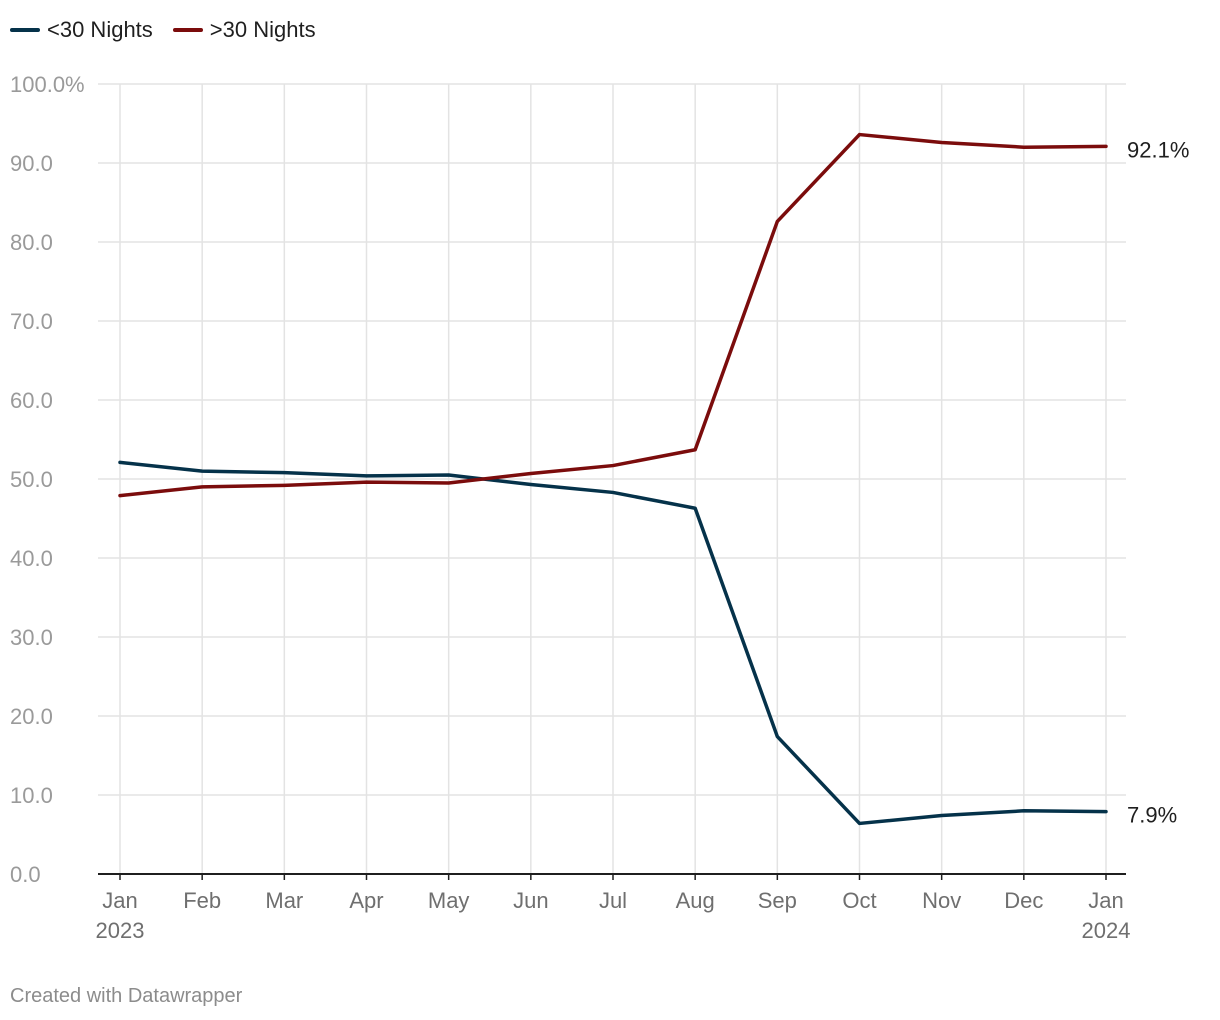 The width and height of the screenshot is (1220, 1020). Describe the element at coordinates (202, 900) in the screenshot. I see `x-tick-label: Feb` at that location.